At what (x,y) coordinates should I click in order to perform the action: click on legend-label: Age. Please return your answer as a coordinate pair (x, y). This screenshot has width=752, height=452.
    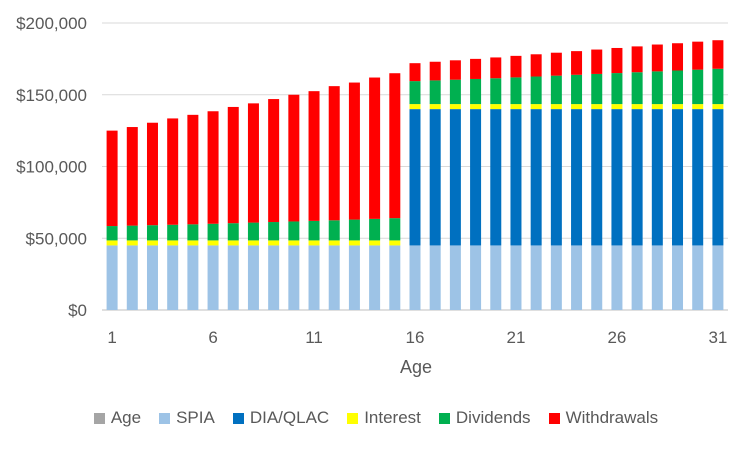
    Looking at the image, I should click on (126, 417).